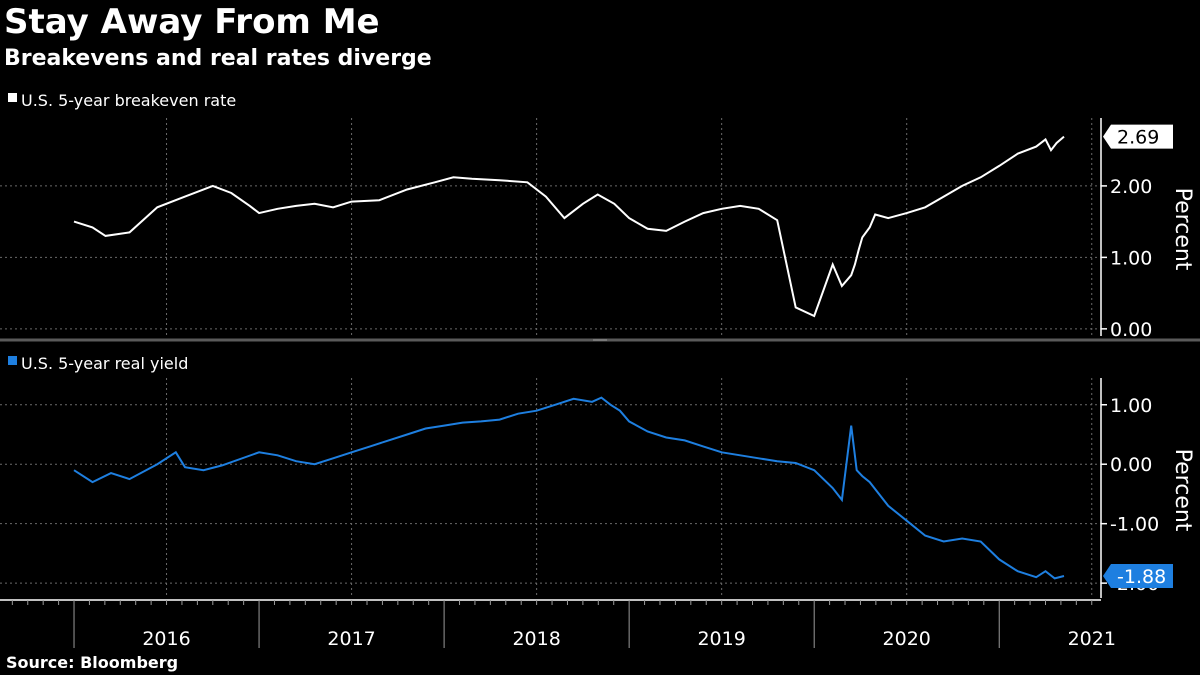 Image resolution: width=1200 pixels, height=675 pixels. I want to click on x-tick-label-2021: 2021, so click(1092, 639).